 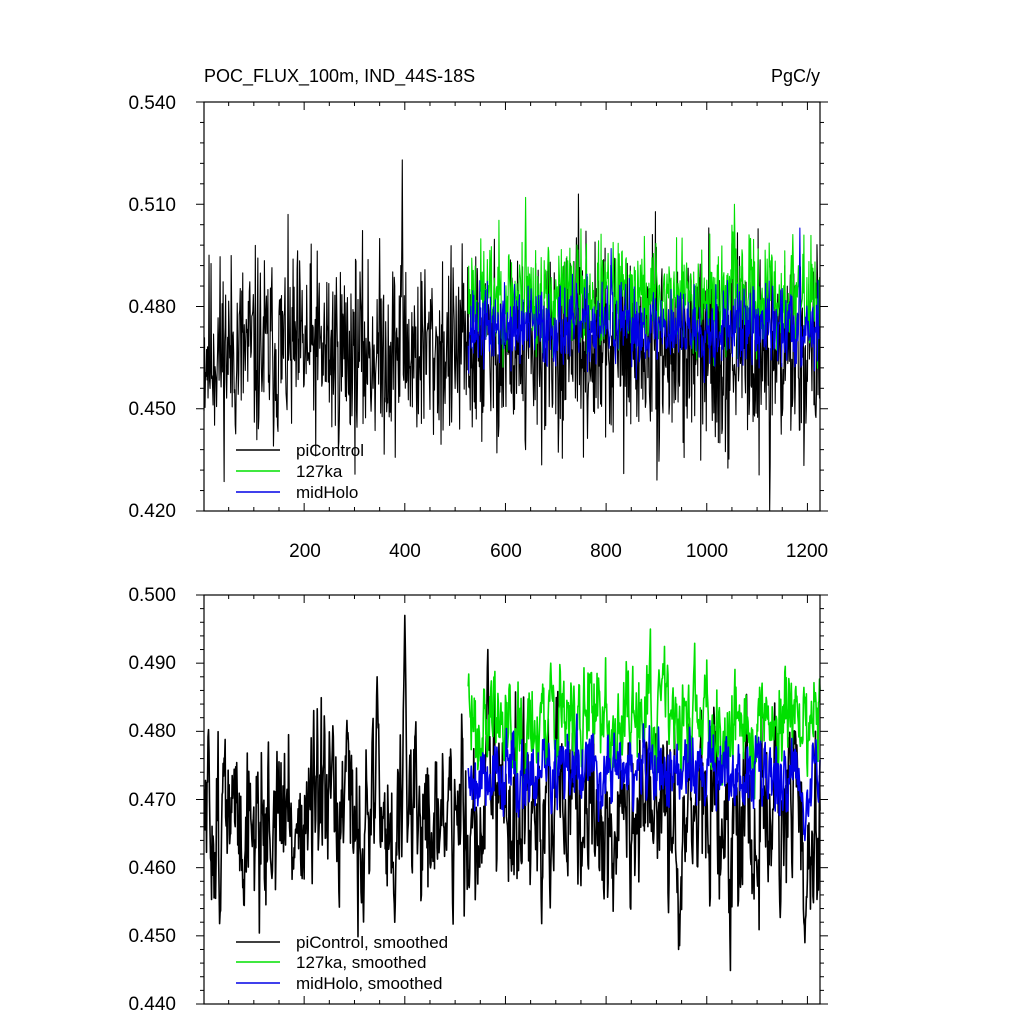 What do you see at coordinates (339, 76) in the screenshot?
I see `top-title: POC_FLUX_100m, IND_44S-18S` at bounding box center [339, 76].